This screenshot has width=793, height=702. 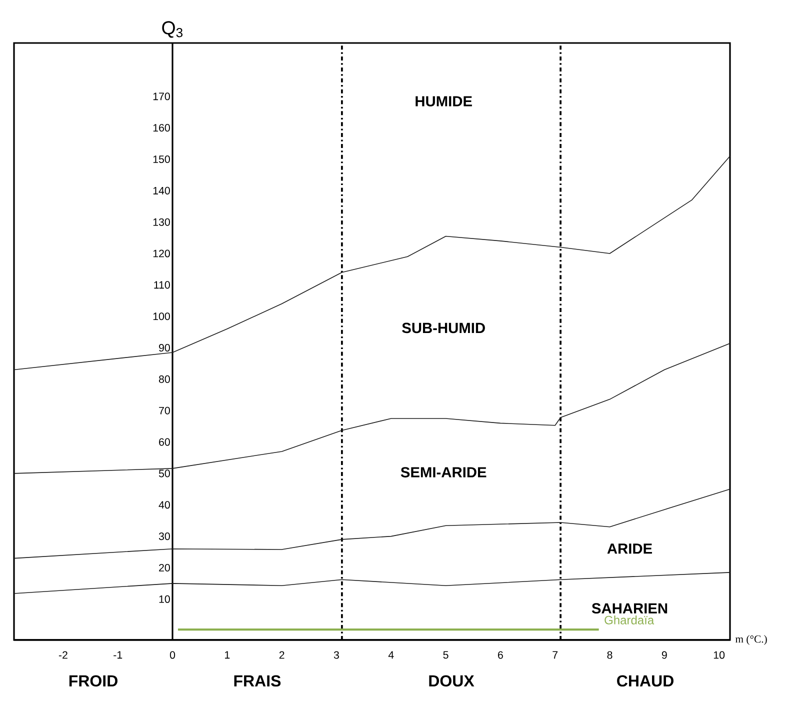 I want to click on annotation: SAHARIEN, so click(x=630, y=608).